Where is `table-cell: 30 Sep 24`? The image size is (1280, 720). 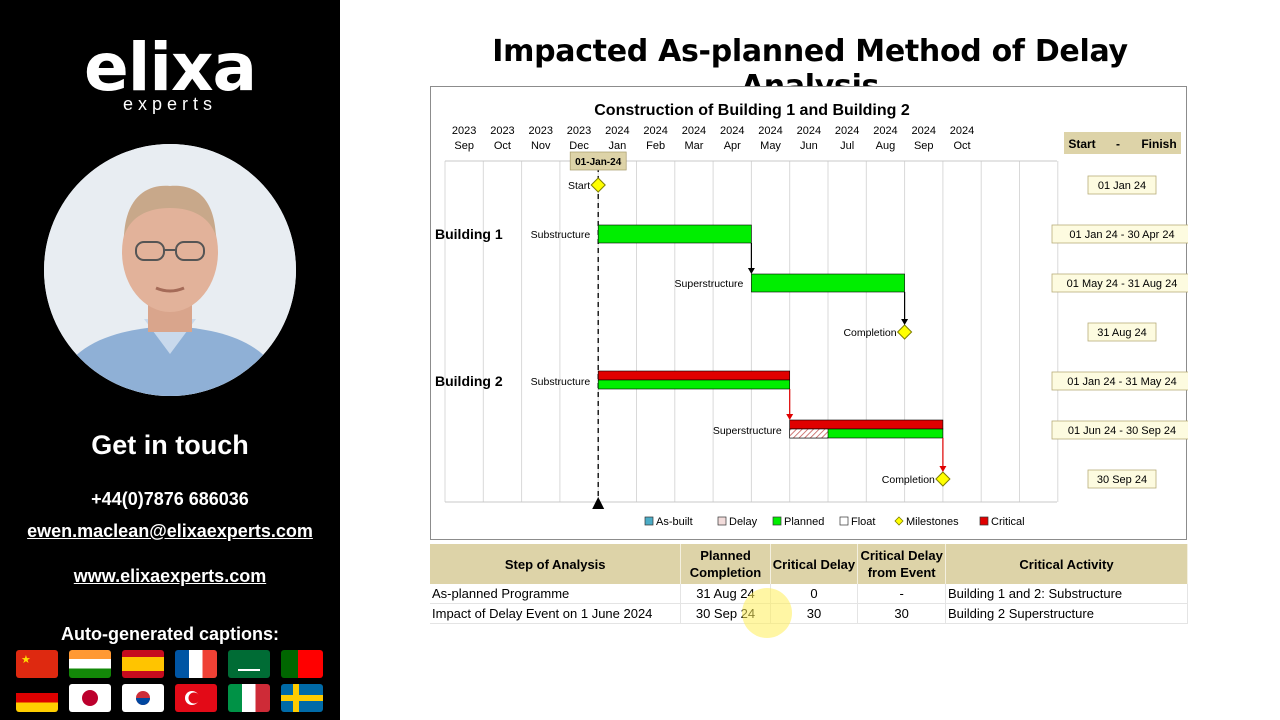
table-cell: 30 Sep 24 is located at coordinates (725, 613).